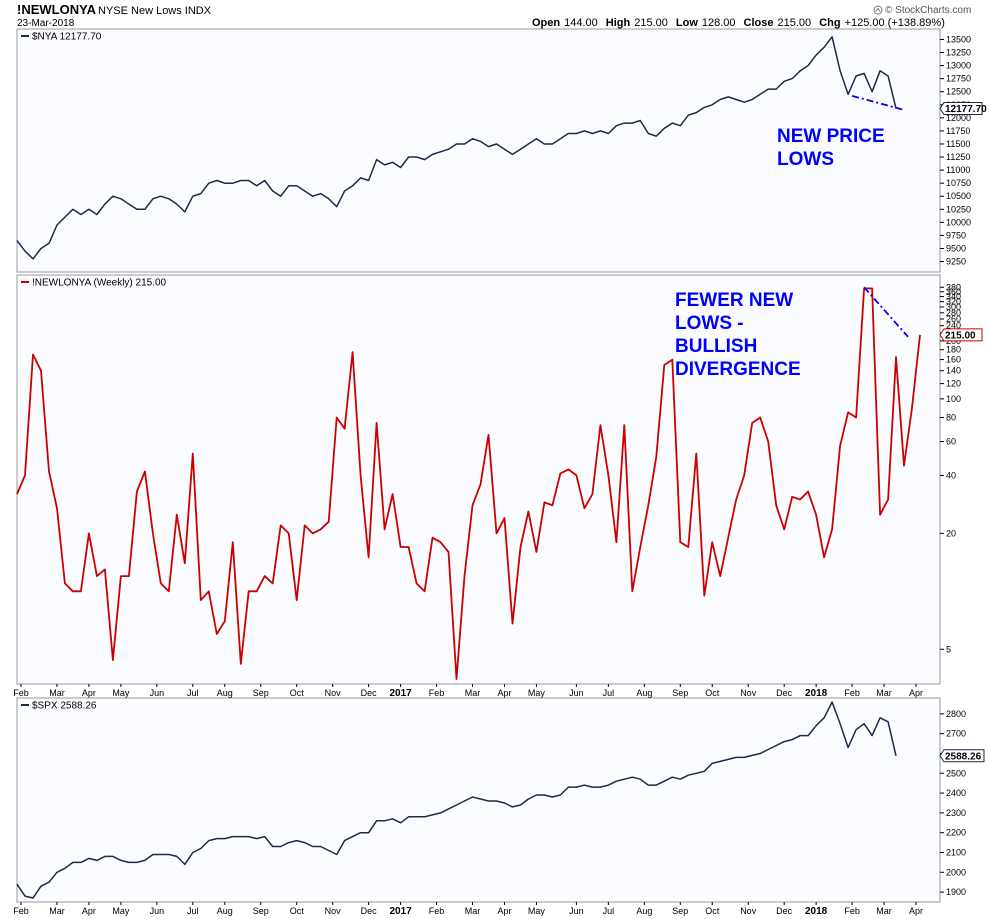 This screenshot has height=919, width=990. What do you see at coordinates (958, 79) in the screenshot?
I see `y-tick-label: 12750` at bounding box center [958, 79].